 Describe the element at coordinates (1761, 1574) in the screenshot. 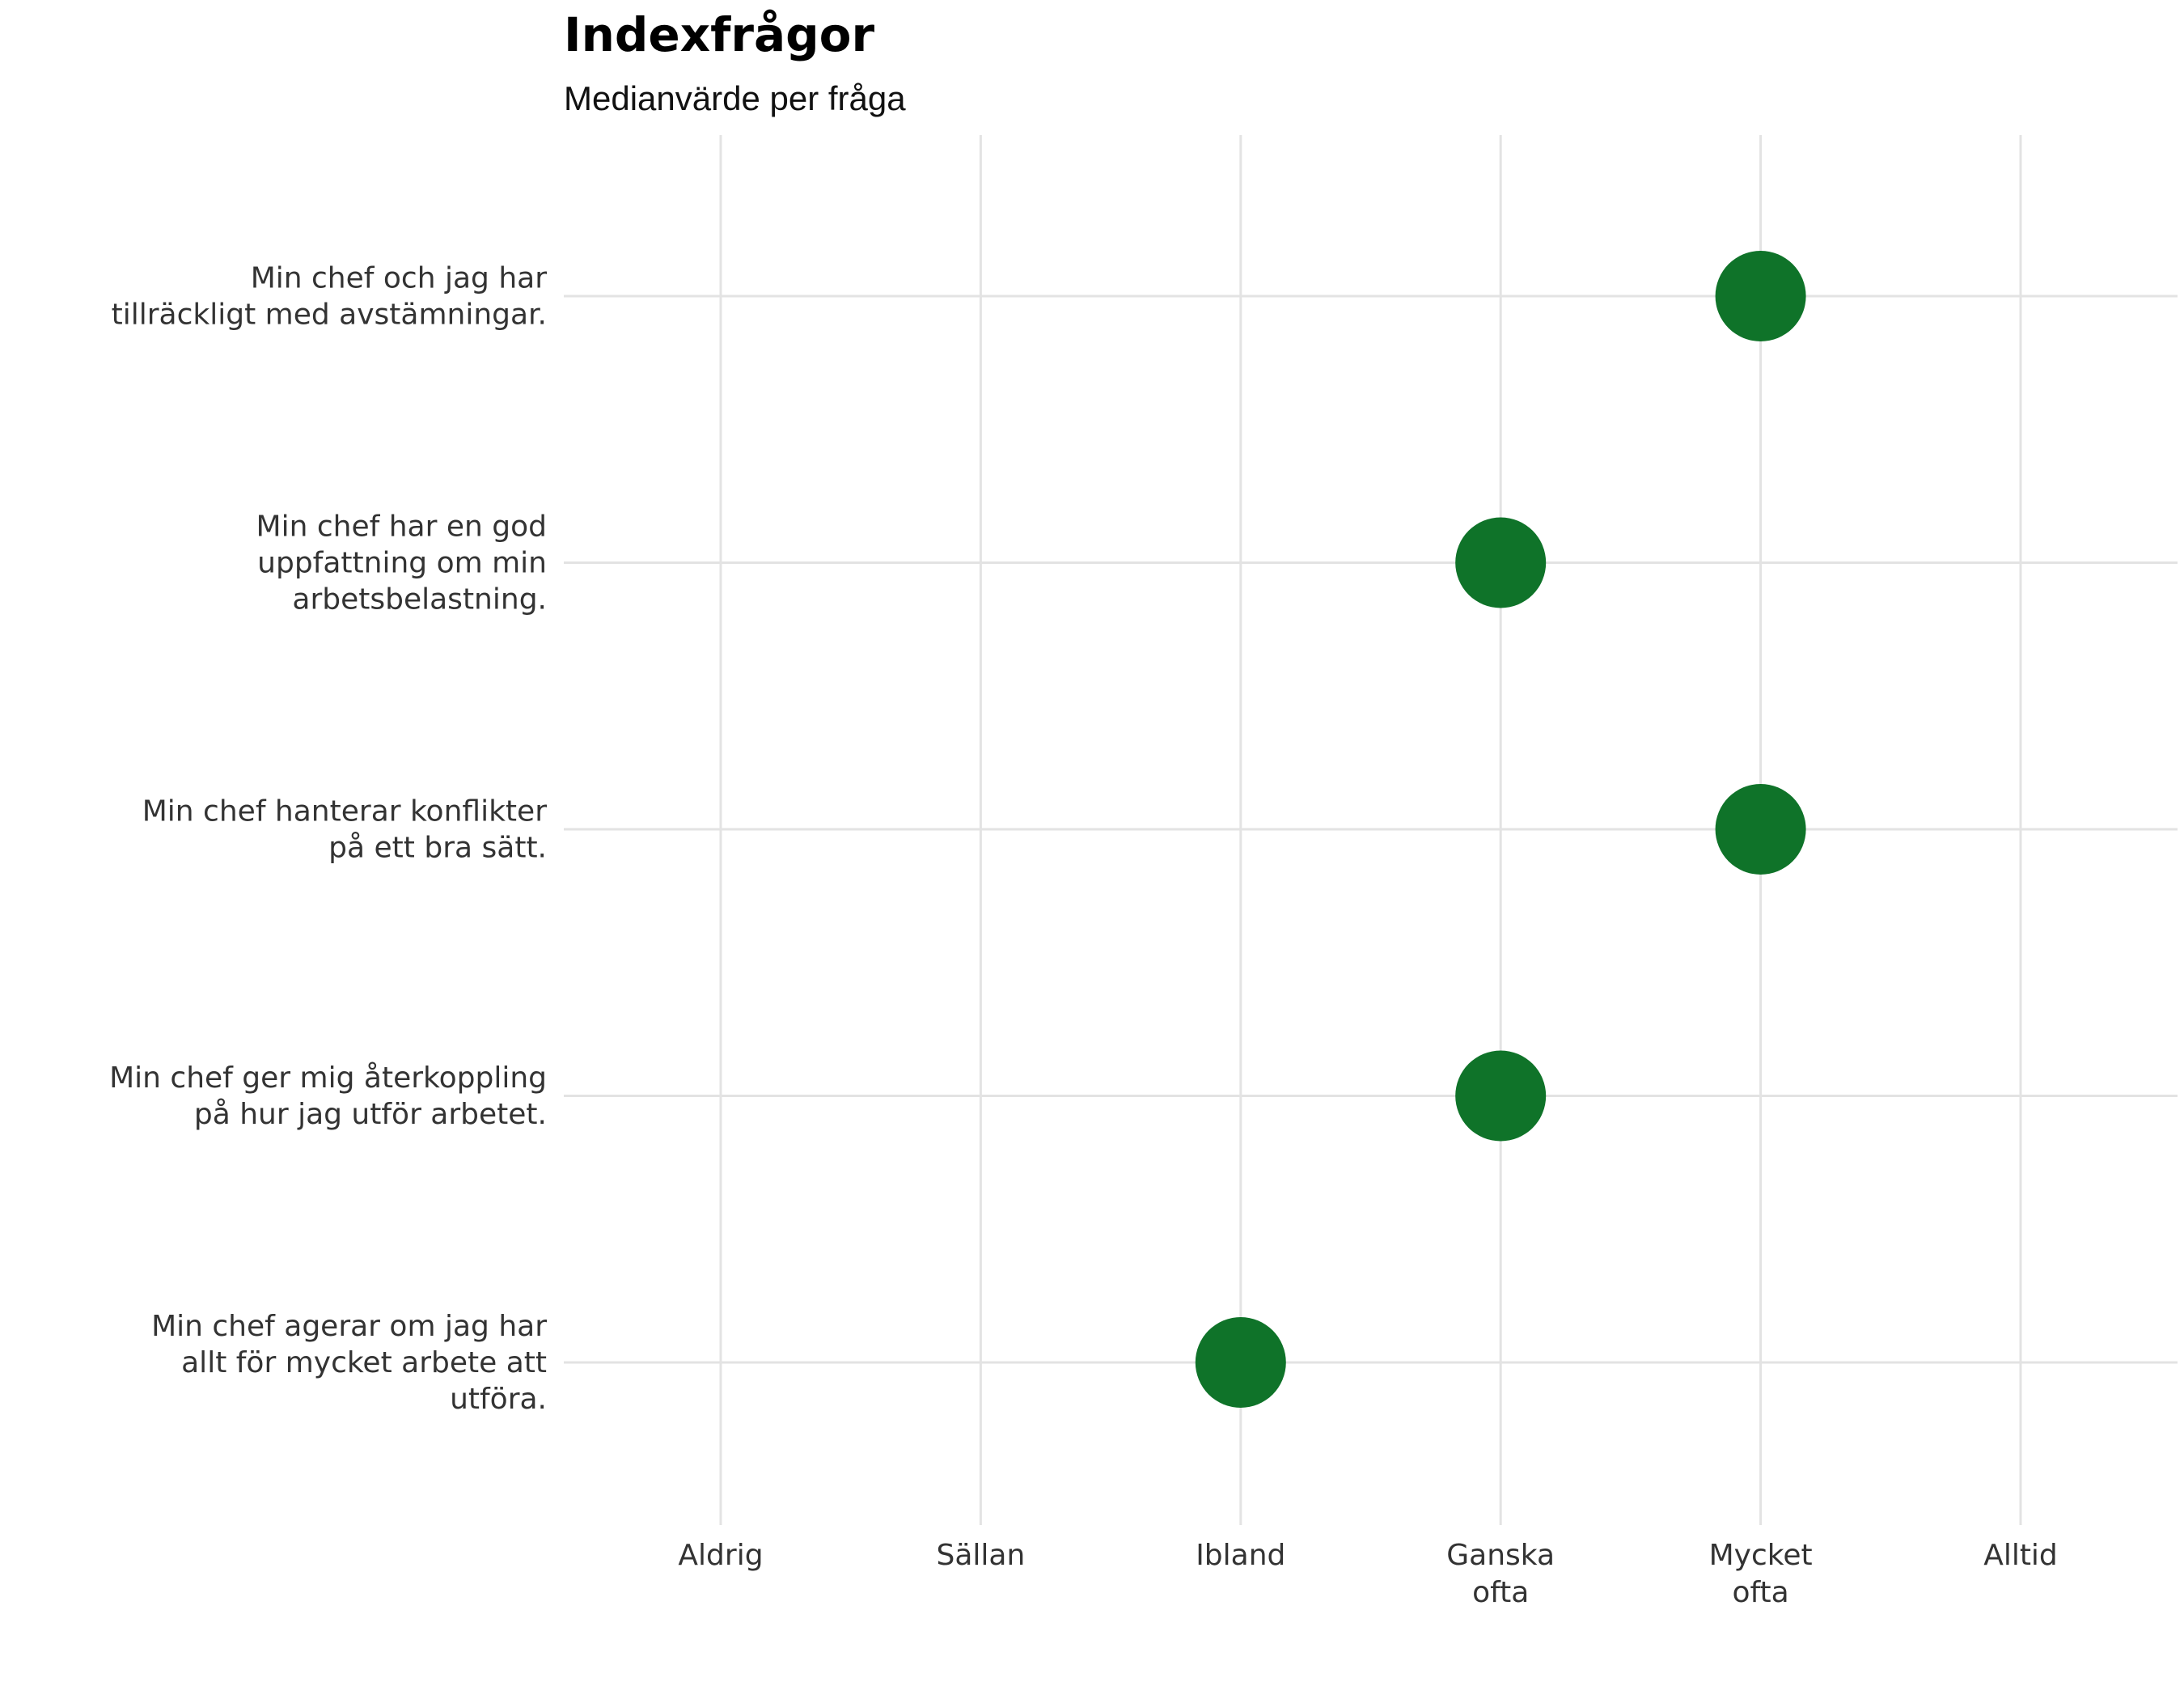

I see `x-tick-label-mycket-ofta: Mycket ofta` at that location.